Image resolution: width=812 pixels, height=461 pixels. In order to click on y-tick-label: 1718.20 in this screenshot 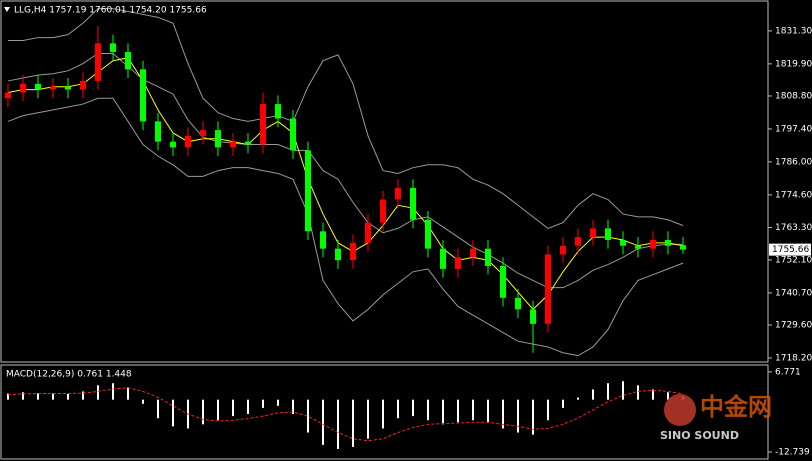, I will do `click(793, 358)`.